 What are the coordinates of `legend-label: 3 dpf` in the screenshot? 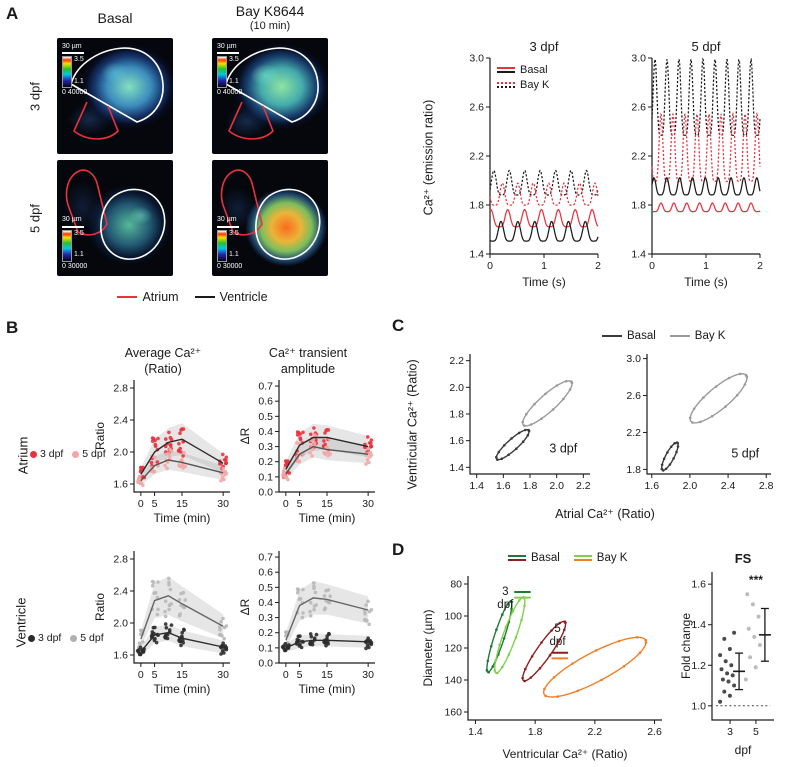 It's located at (52, 454).